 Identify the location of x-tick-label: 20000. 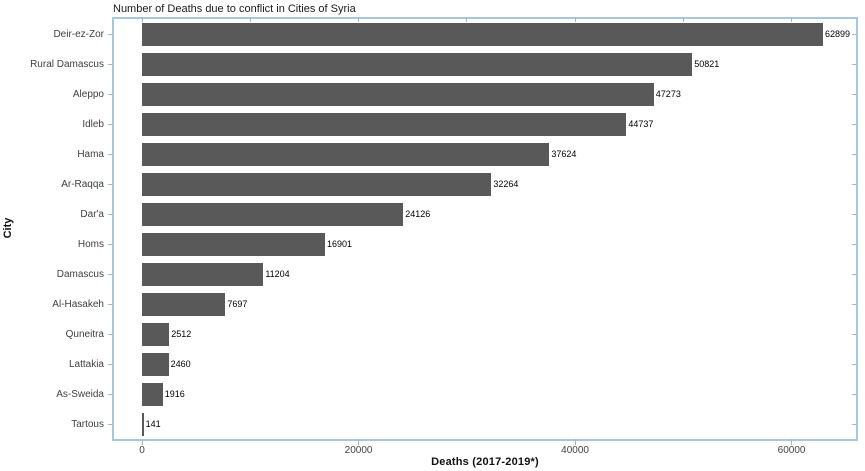
(358, 450).